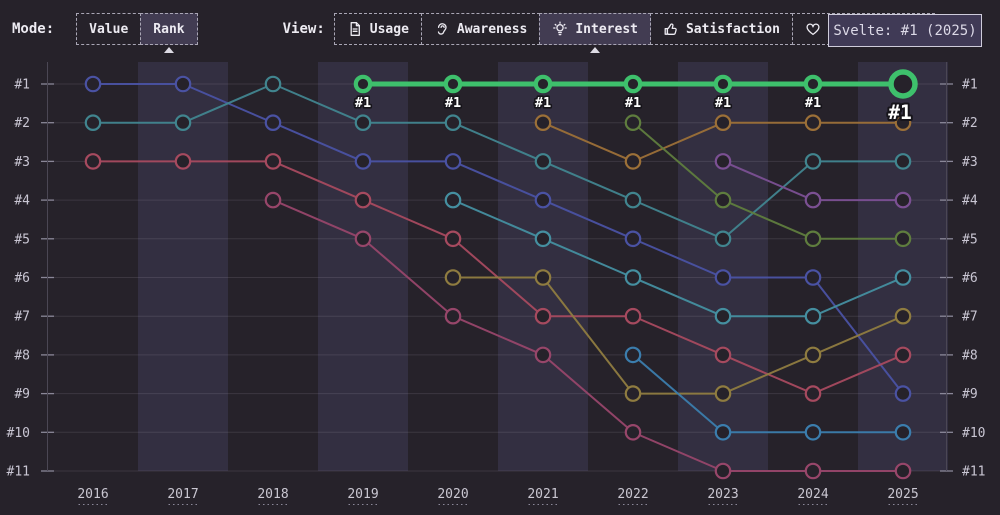 This screenshot has width=1000, height=515. Describe the element at coordinates (723, 103) in the screenshot. I see `highlight-rank-label: #1` at that location.